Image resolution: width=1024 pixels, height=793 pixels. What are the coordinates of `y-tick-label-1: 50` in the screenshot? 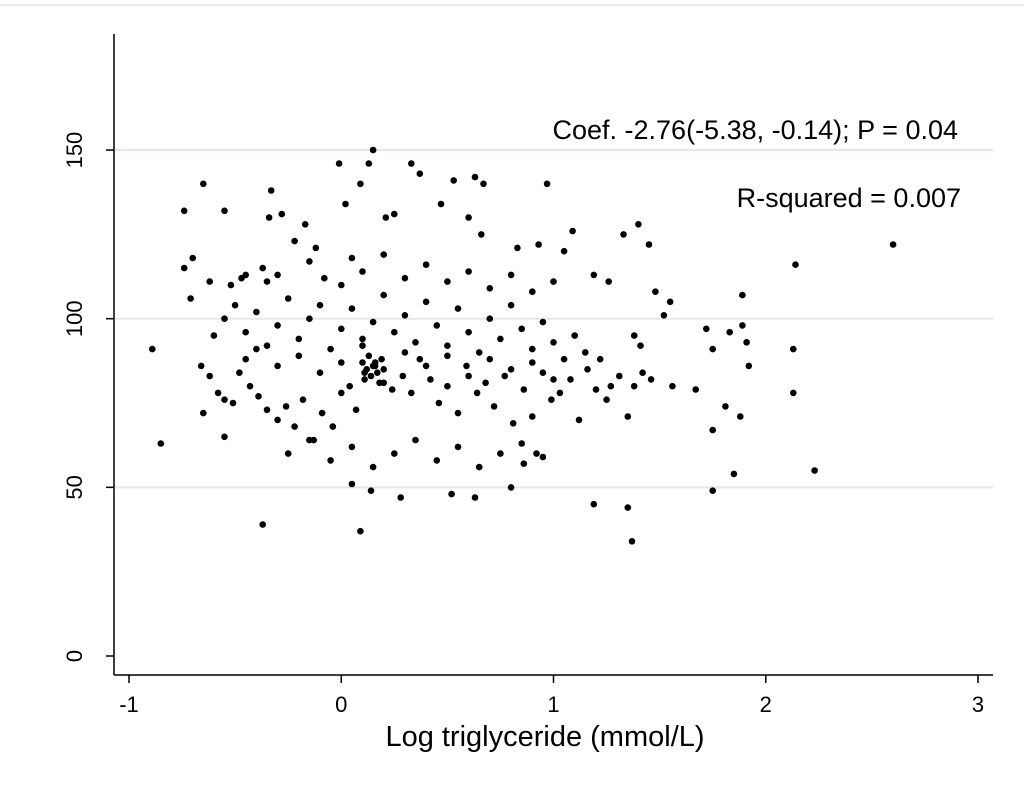 It's located at (74, 487).